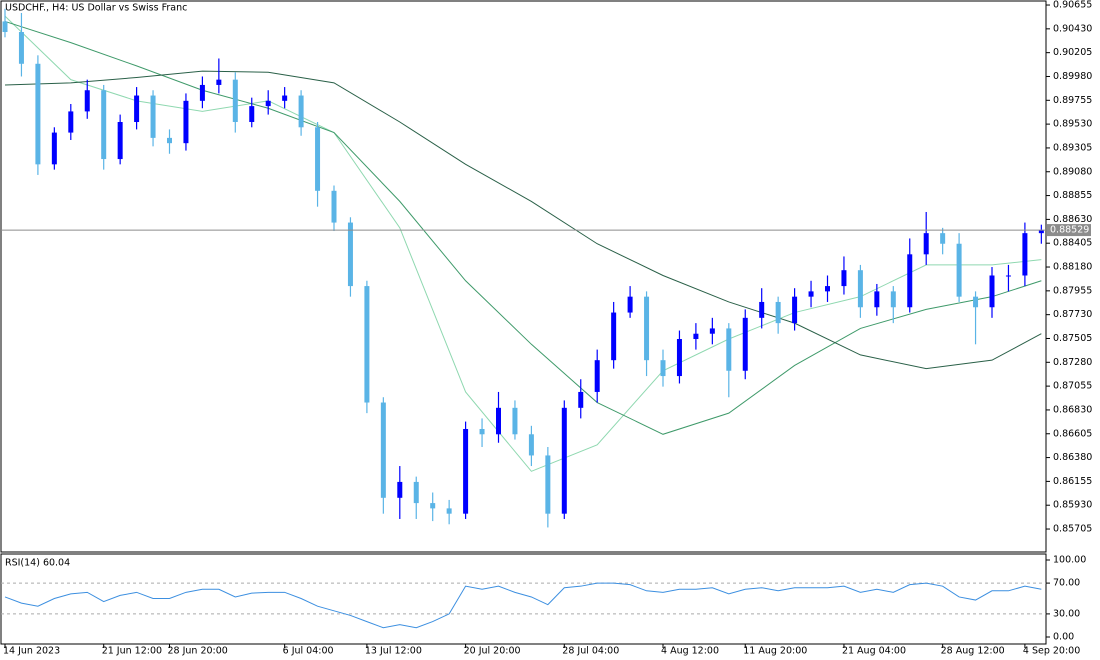 This screenshot has width=1100, height=660. Describe the element at coordinates (1072, 481) in the screenshot. I see `y-tick-label: 0.86155` at that location.